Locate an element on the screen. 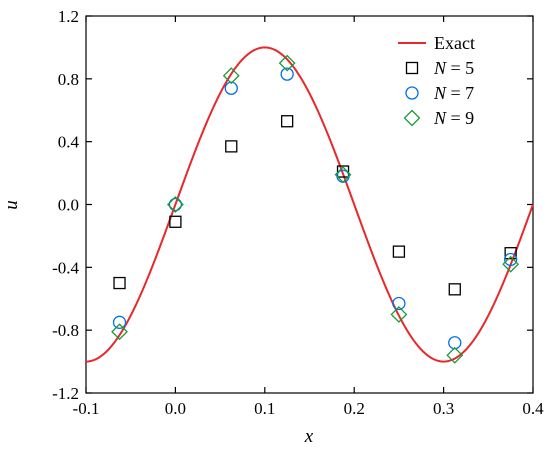  legend-label: N = 9 is located at coordinates (453, 118).